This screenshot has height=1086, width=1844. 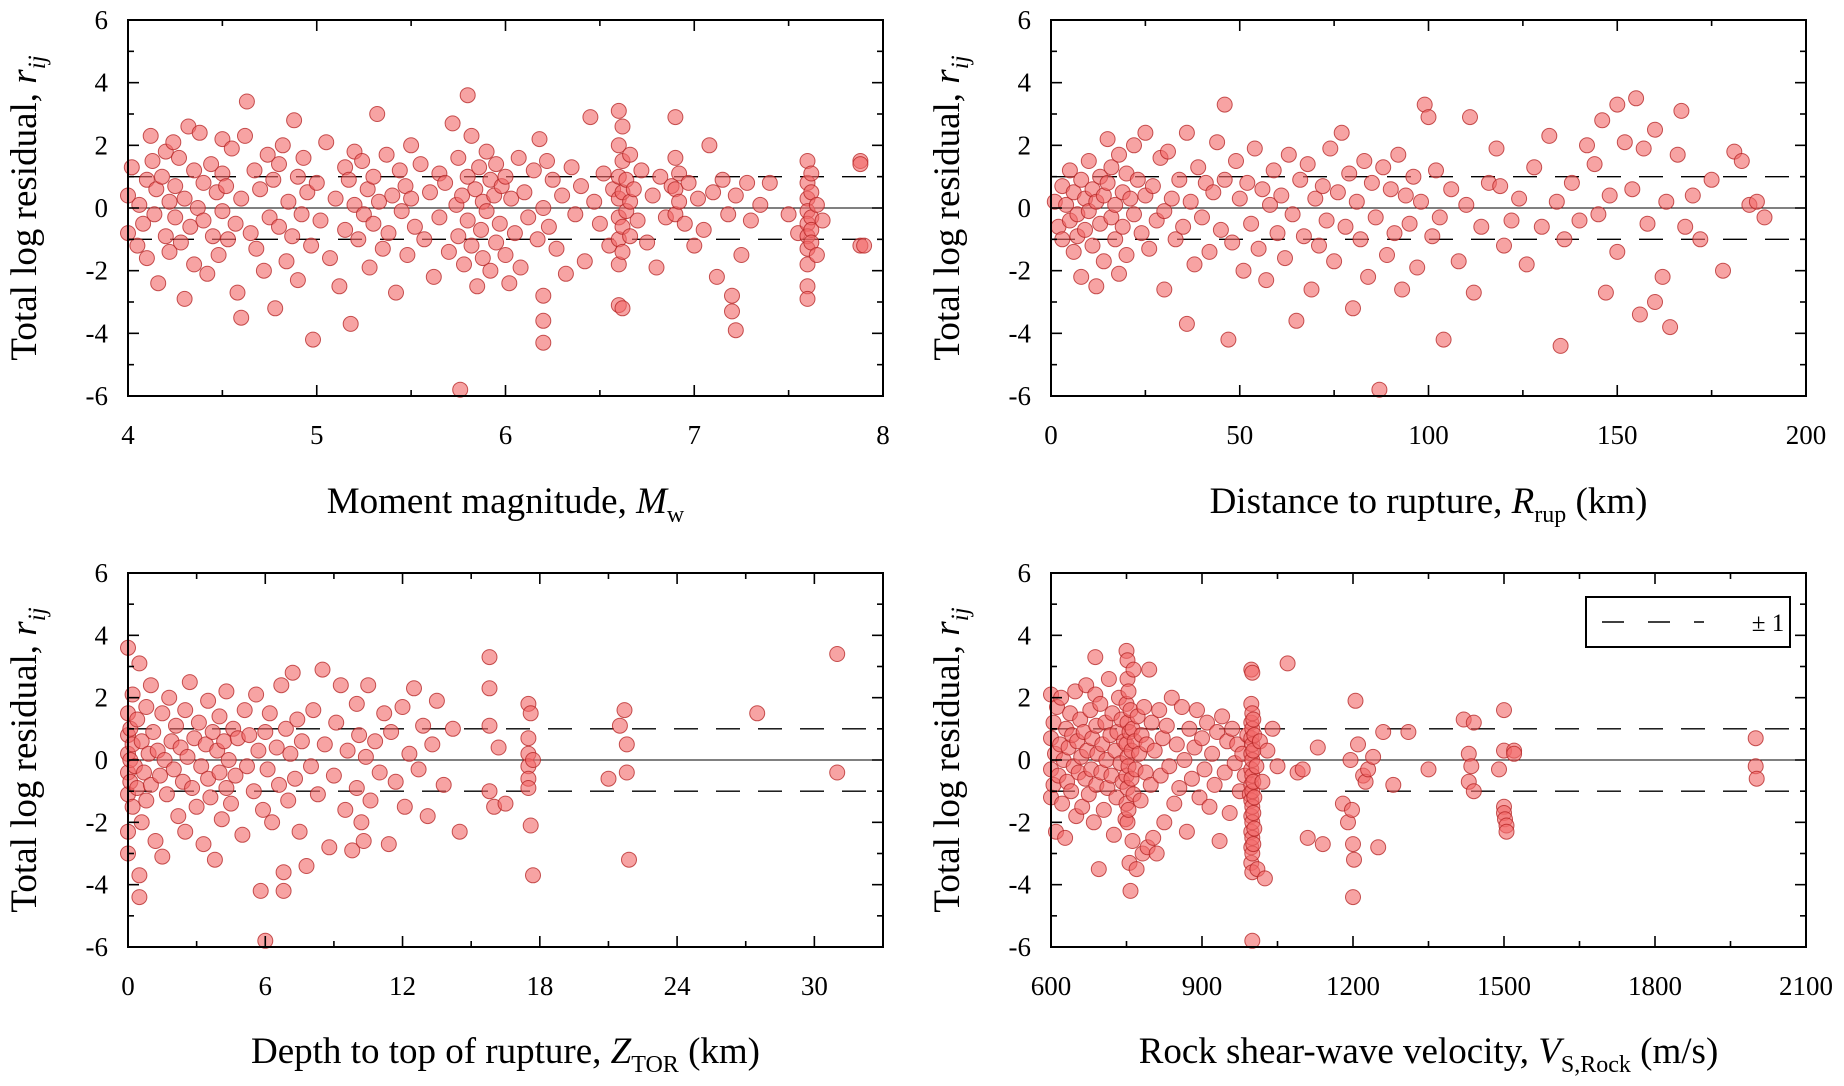 I want to click on x-tick-label: 0, so click(x=1051, y=435).